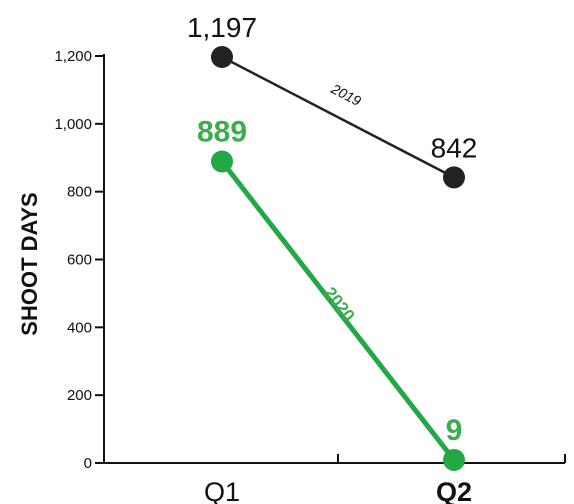 Image resolution: width=574 pixels, height=504 pixels. I want to click on data-point-2020-q1, so click(222, 161).